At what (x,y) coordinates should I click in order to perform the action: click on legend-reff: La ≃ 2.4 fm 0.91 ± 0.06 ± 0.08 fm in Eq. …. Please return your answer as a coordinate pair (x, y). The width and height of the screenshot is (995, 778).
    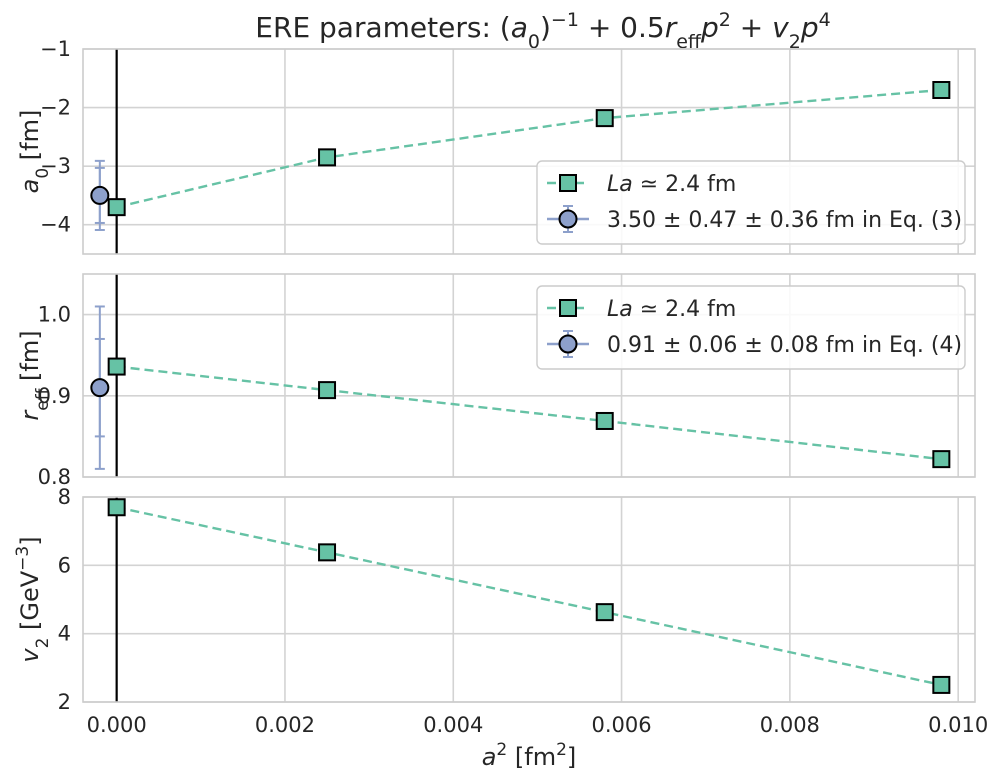
    Looking at the image, I should click on (751, 327).